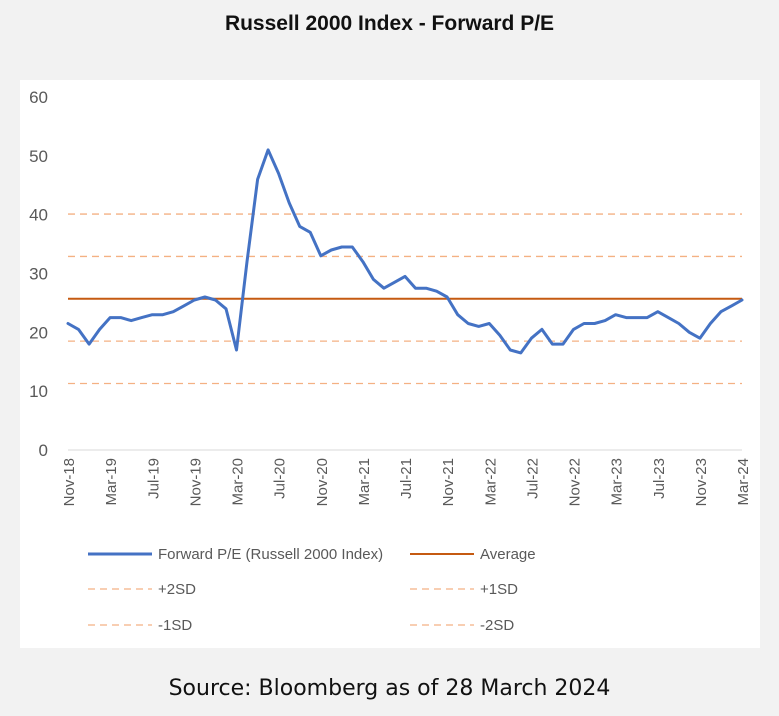 The image size is (779, 716). Describe the element at coordinates (532, 478) in the screenshot. I see `x-tick-label: Jul-22` at that location.